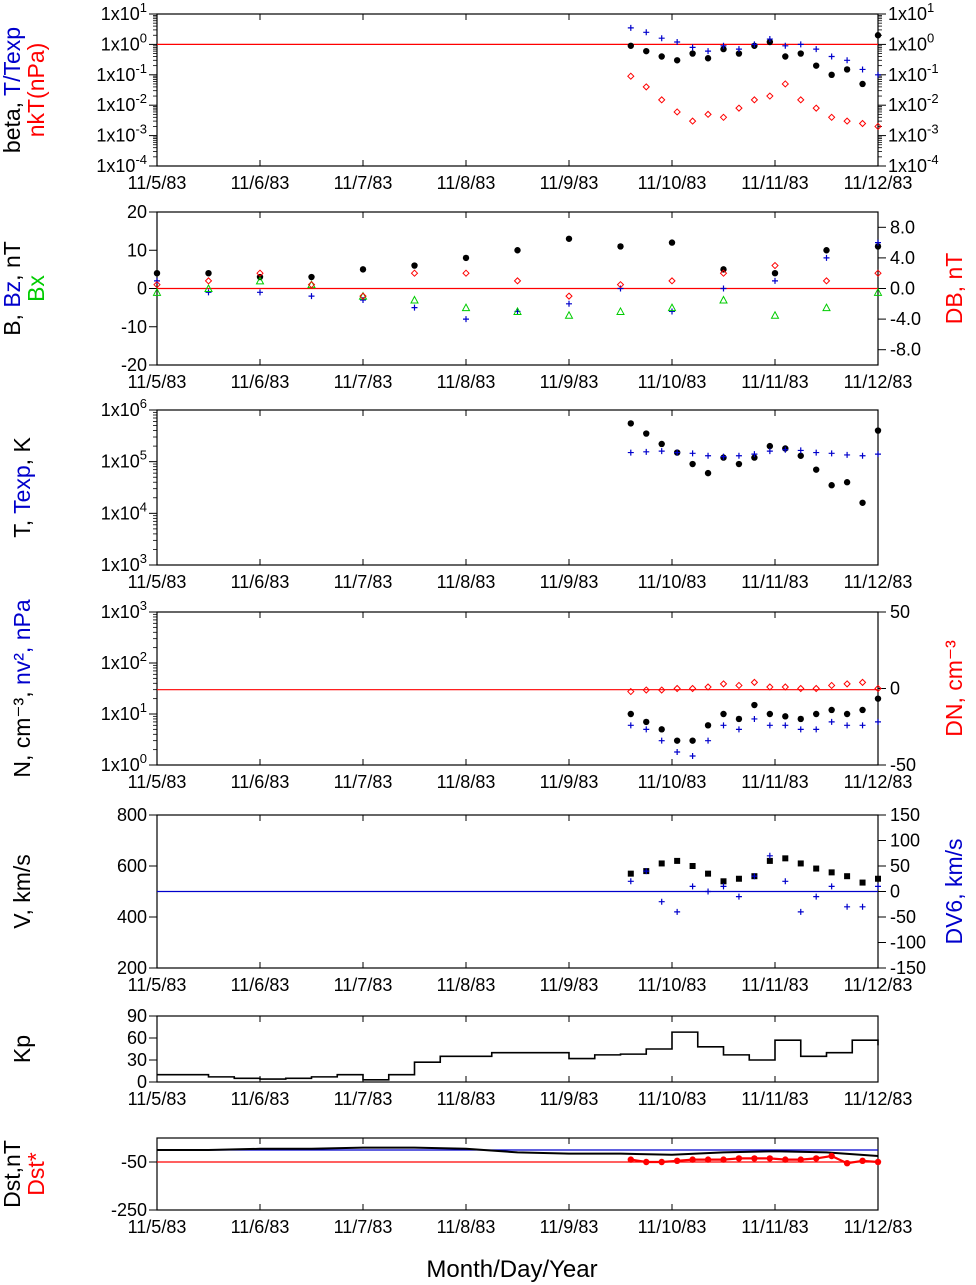 The width and height of the screenshot is (976, 1285). I want to click on y-axis-title-left: beta, T/Texp, so click(12, 90).